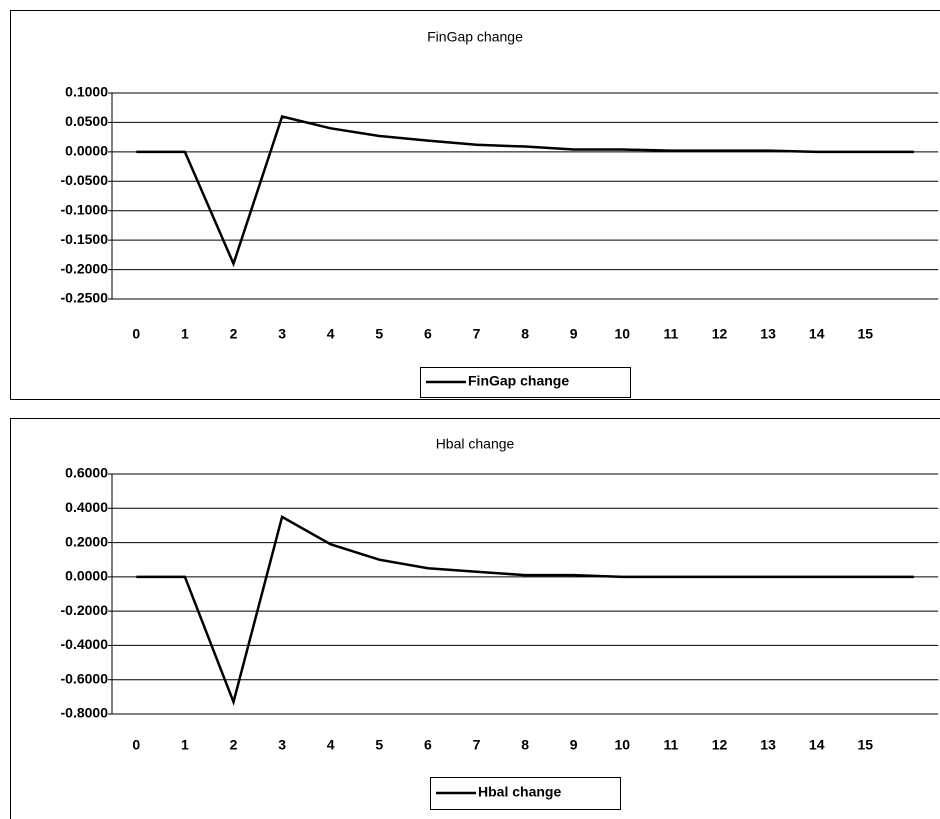 The height and width of the screenshot is (819, 940). Describe the element at coordinates (519, 792) in the screenshot. I see `legend-label: Hbal change` at that location.